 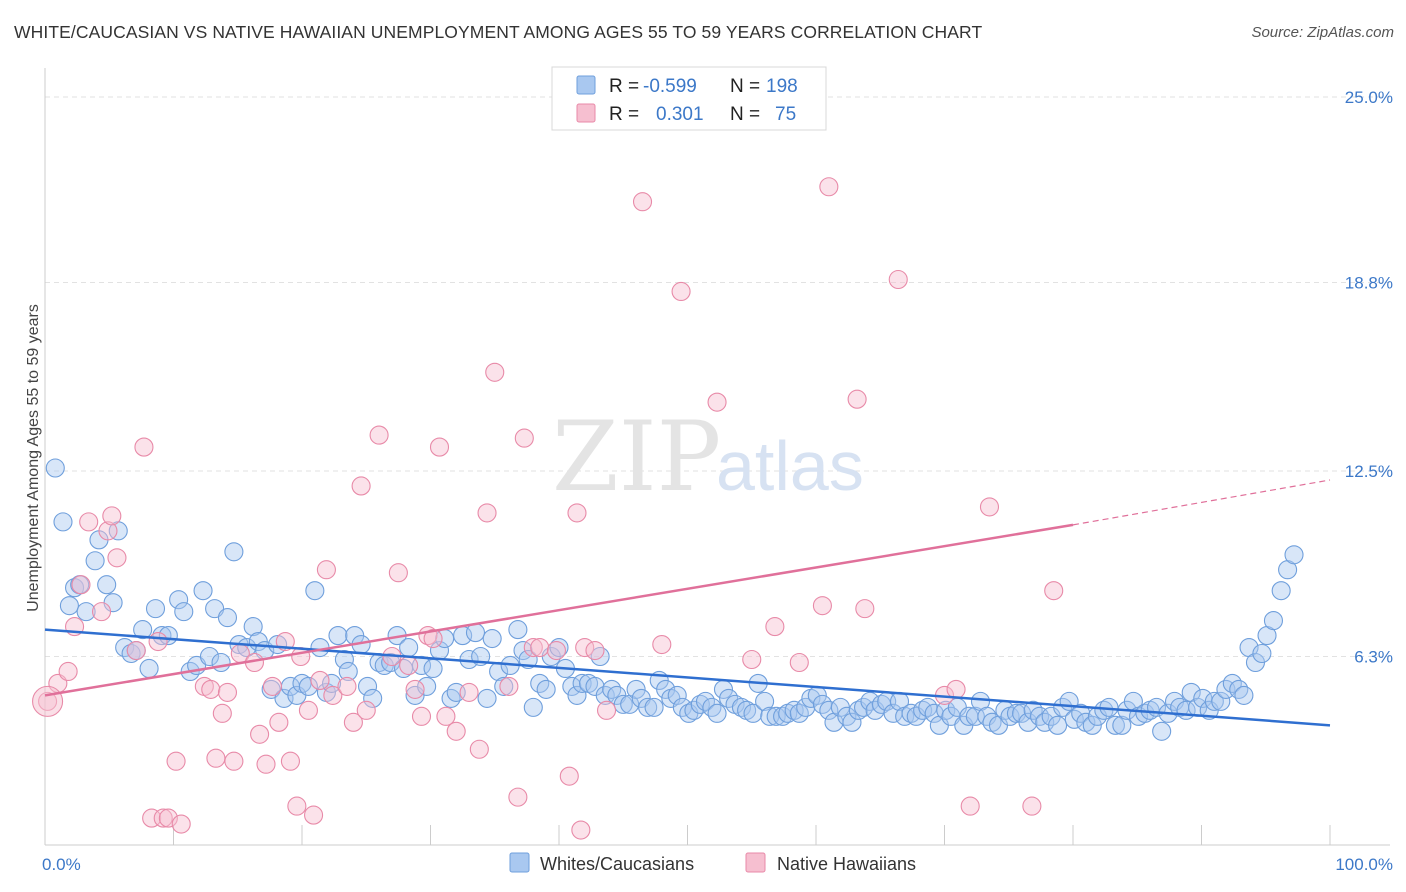 What do you see at coordinates (1369, 377) in the screenshot?
I see `y-tick-labels: 6.3% 12.5% 18.8% 25.0%` at bounding box center [1369, 377].